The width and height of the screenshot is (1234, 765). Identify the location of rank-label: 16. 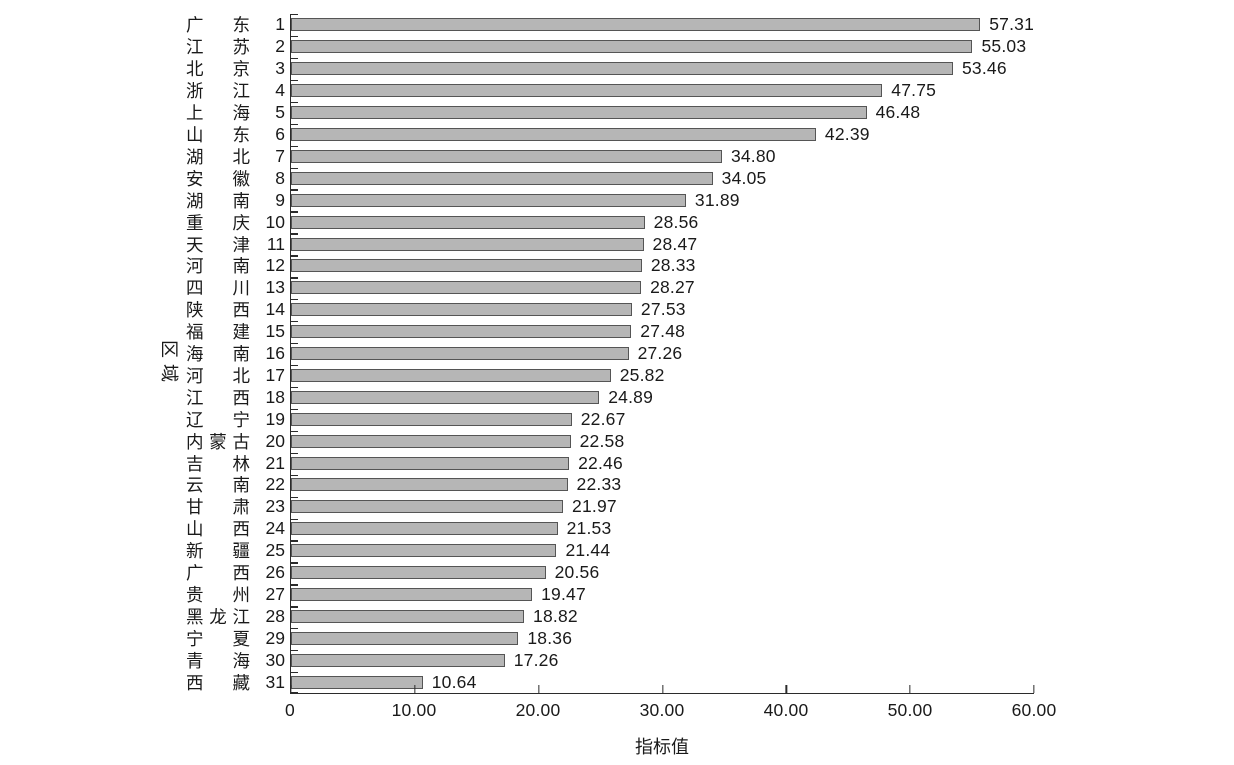
(275, 353).